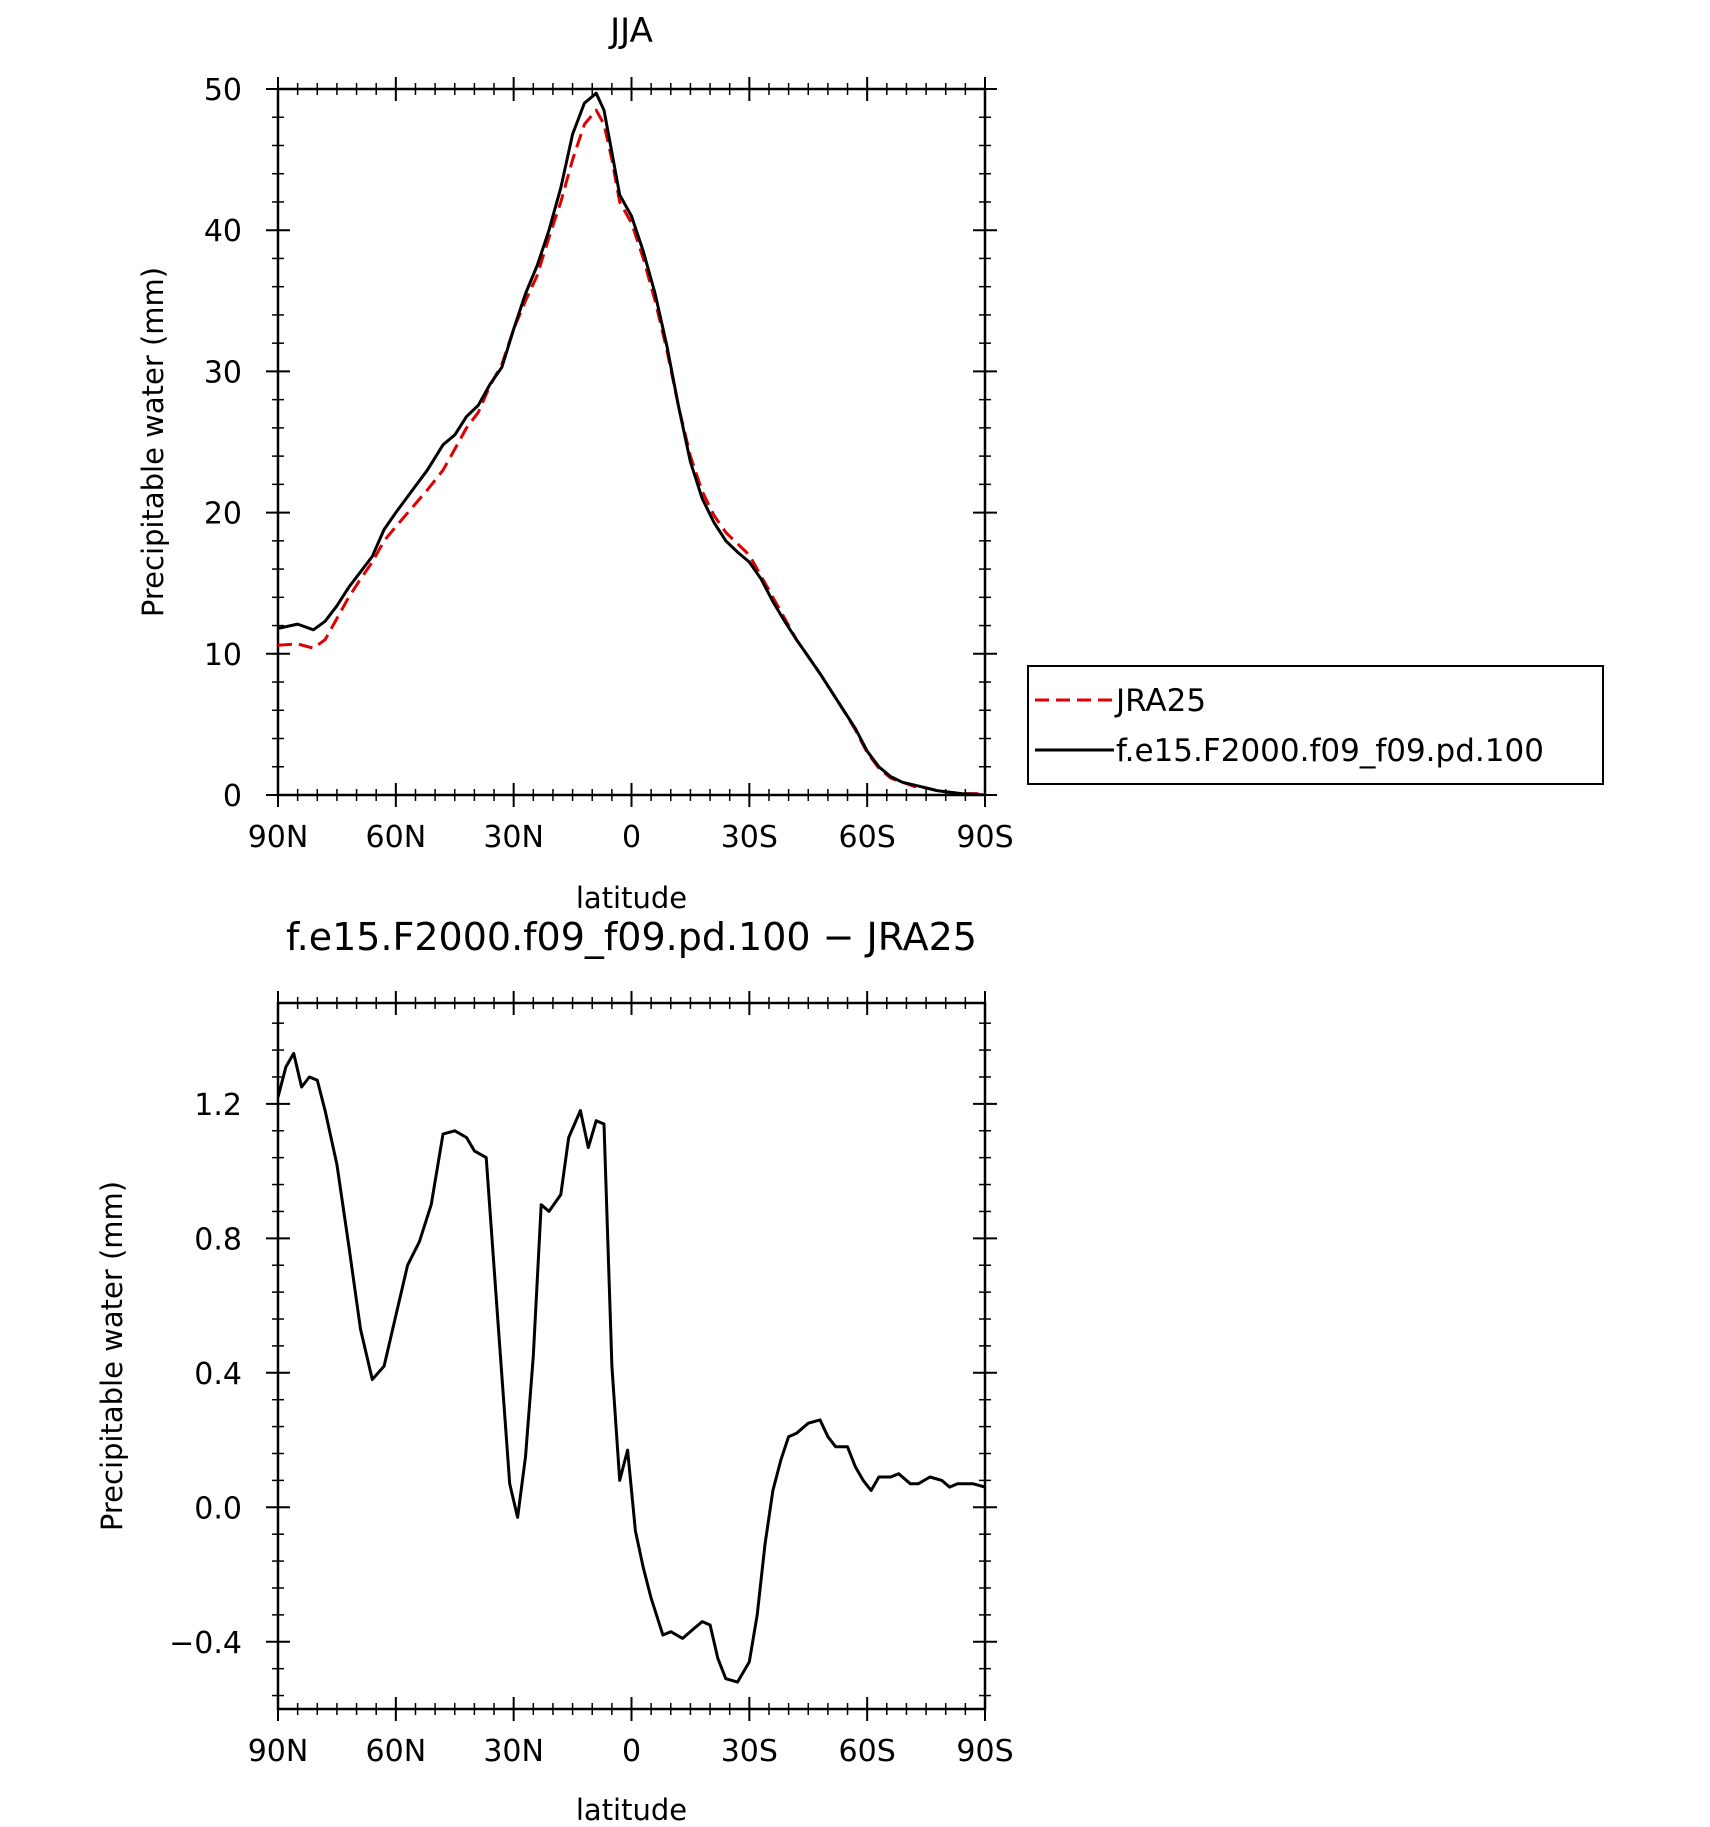 The image size is (1710, 1827). What do you see at coordinates (1160, 701) in the screenshot?
I see `legend-label: JRA25` at bounding box center [1160, 701].